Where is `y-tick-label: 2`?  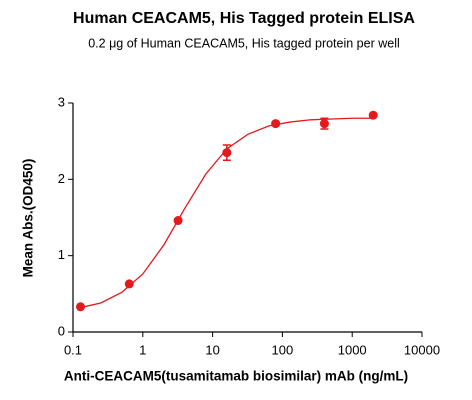 y-tick-label: 2 is located at coordinates (61, 178).